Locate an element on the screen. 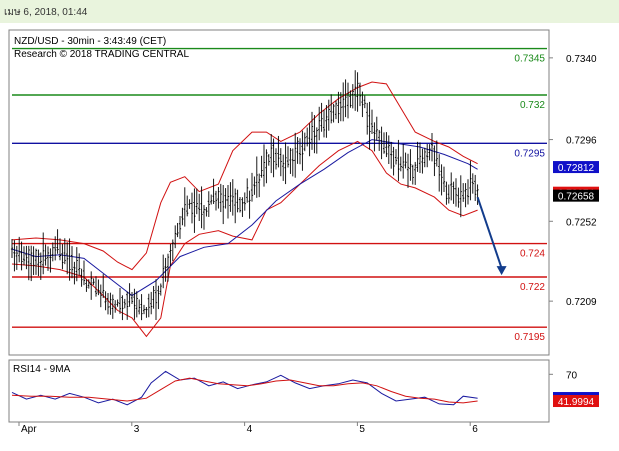 The image size is (619, 451). x-axis: Apr 3 4 5 6 is located at coordinates (248, 428).